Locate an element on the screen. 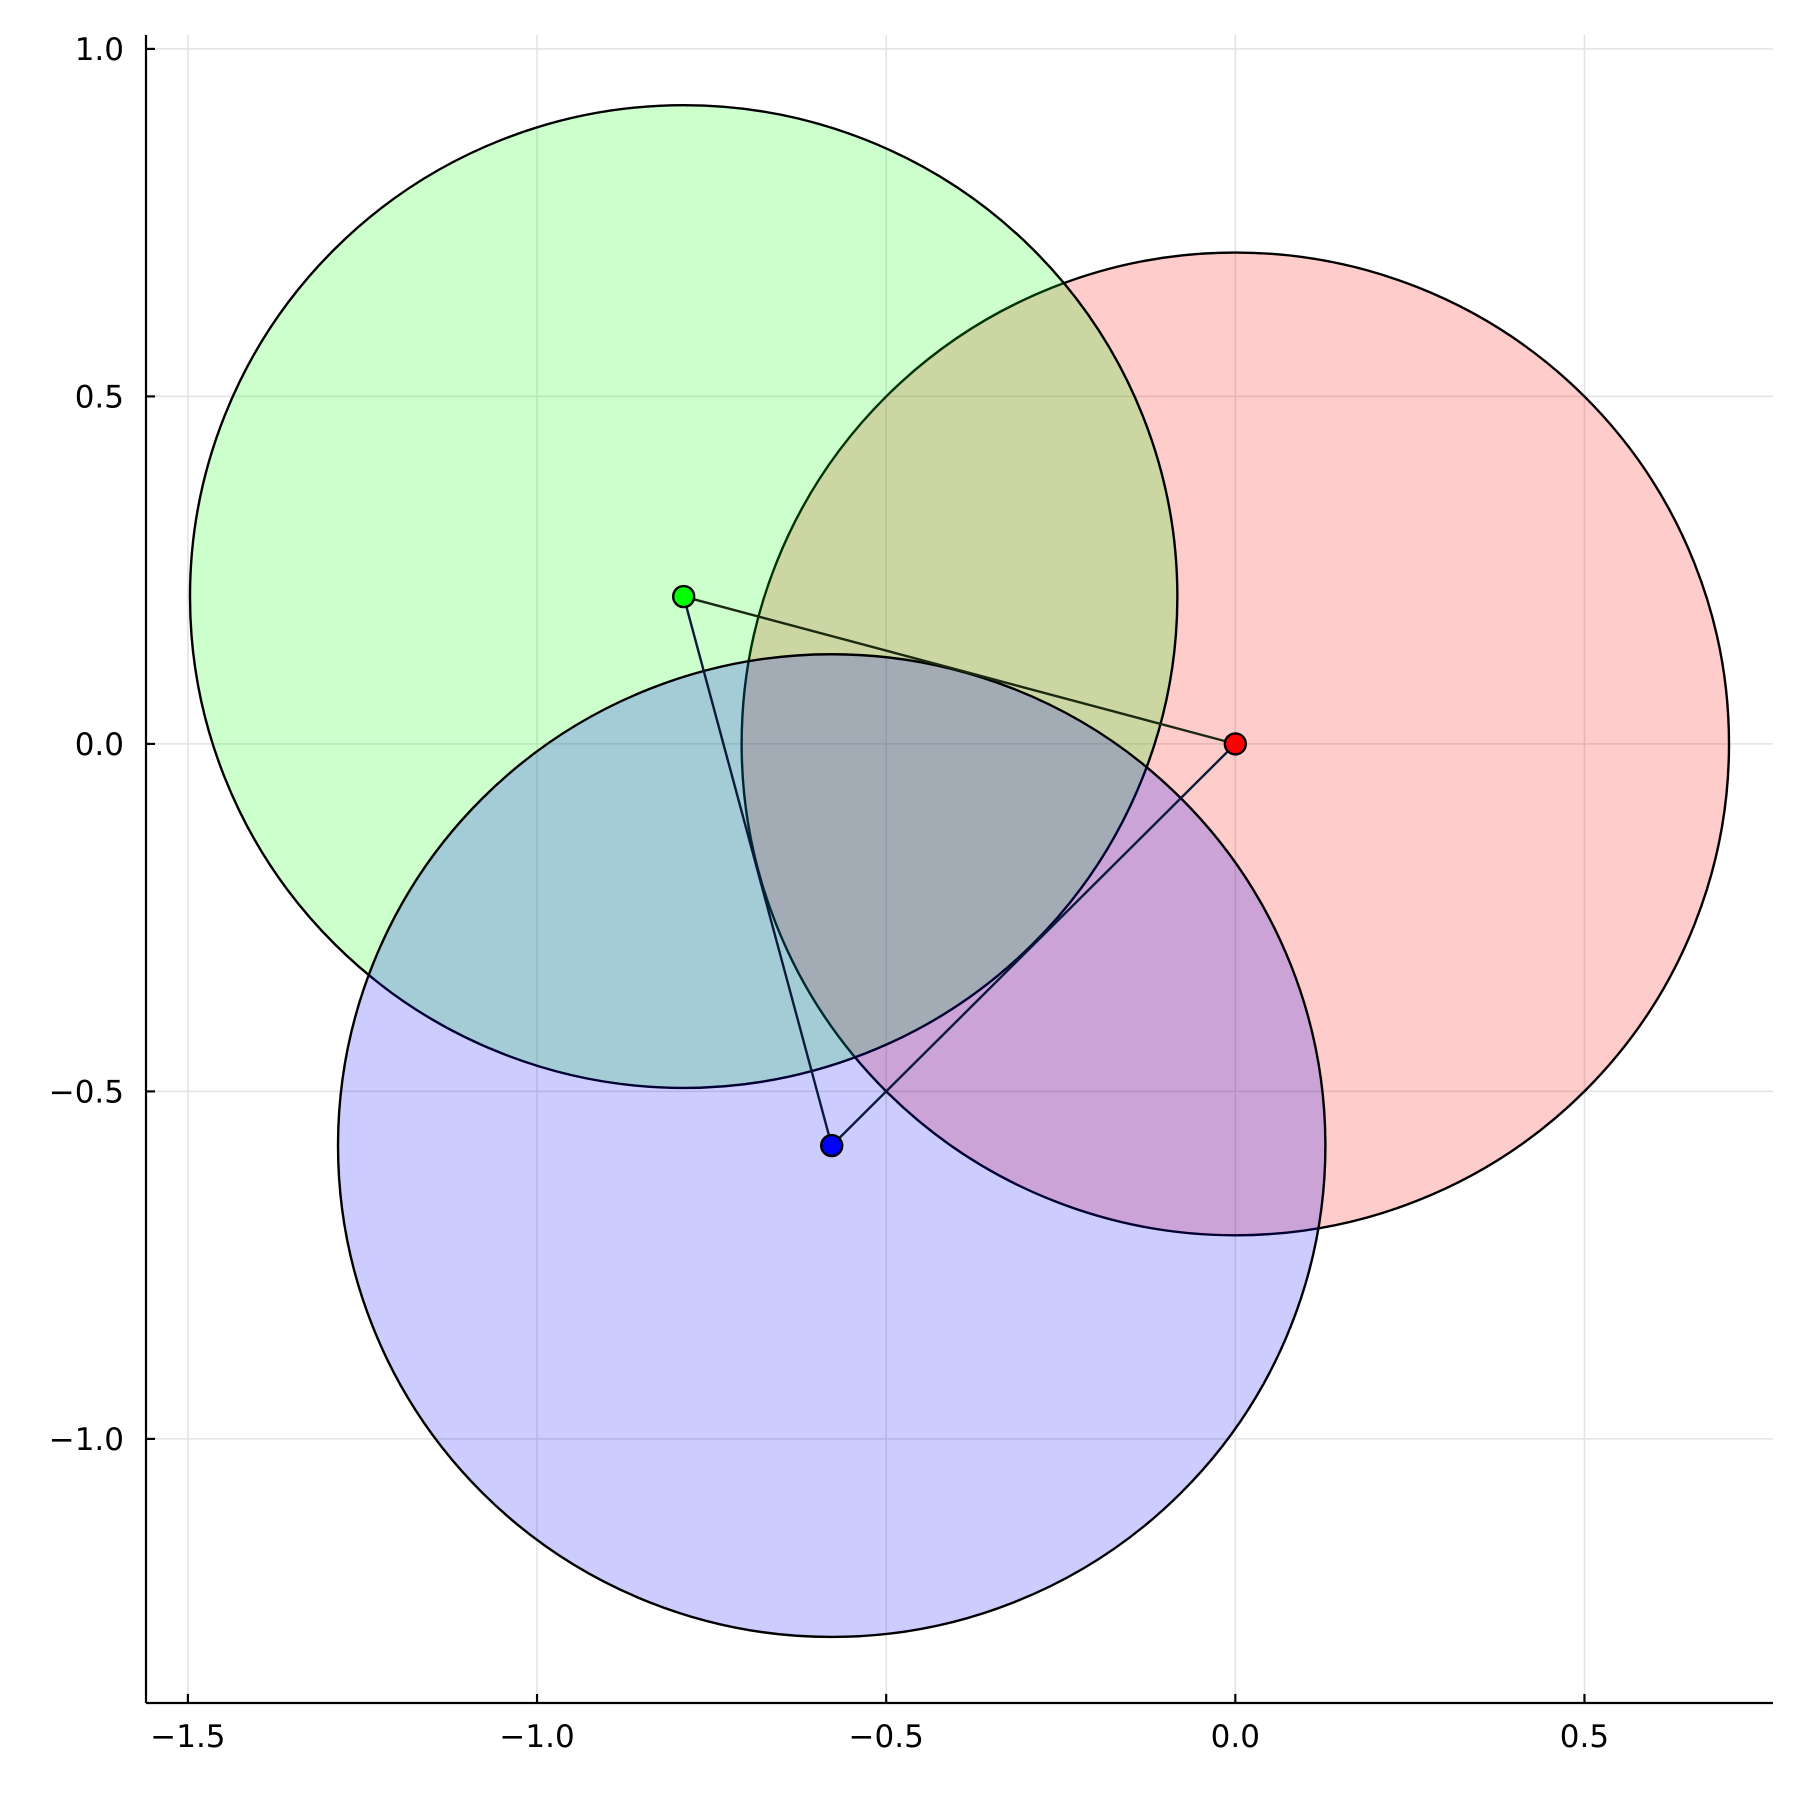 The image size is (1799, 1799). y-tick-label: 0.0 is located at coordinates (99, 745).